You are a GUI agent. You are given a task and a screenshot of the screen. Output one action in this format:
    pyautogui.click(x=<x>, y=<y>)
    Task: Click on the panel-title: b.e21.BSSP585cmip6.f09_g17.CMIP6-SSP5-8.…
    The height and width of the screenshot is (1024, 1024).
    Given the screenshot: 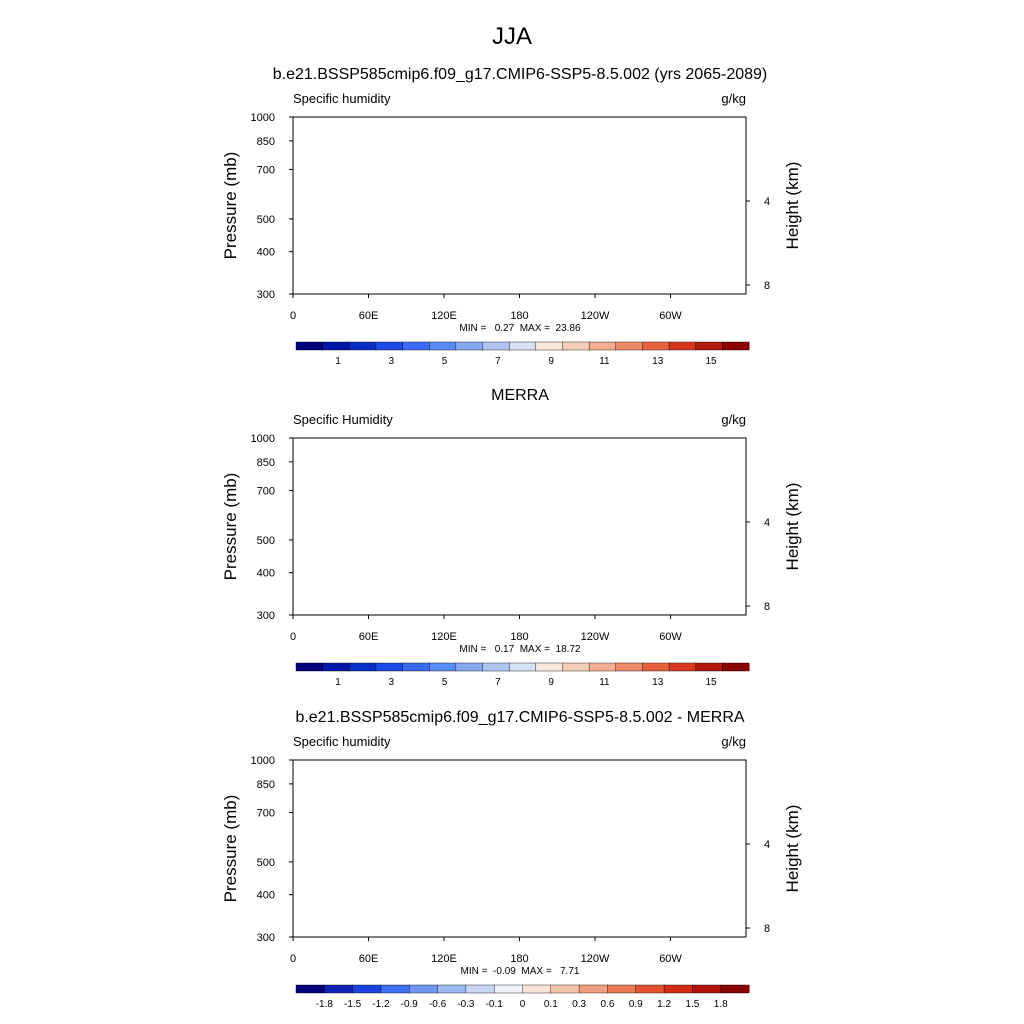 What is the action you would take?
    pyautogui.click(x=520, y=74)
    